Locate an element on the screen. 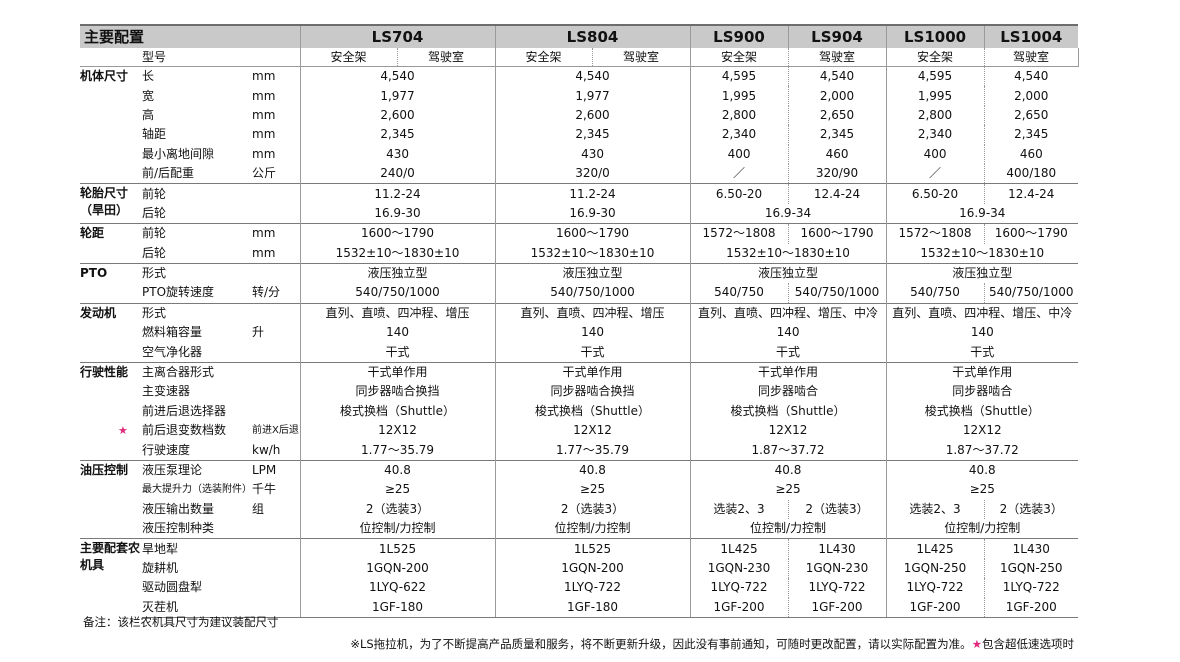 Image resolution: width=1180 pixels, height=662 pixels. spec-unit: 公斤 is located at coordinates (264, 173).